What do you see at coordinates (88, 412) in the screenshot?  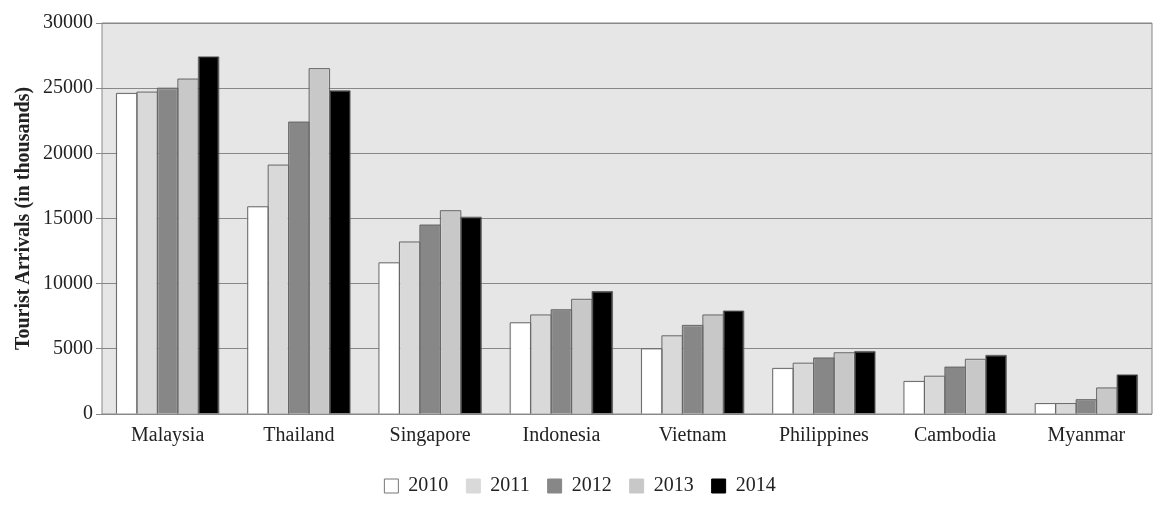 I see `y-tick-label: 0` at bounding box center [88, 412].